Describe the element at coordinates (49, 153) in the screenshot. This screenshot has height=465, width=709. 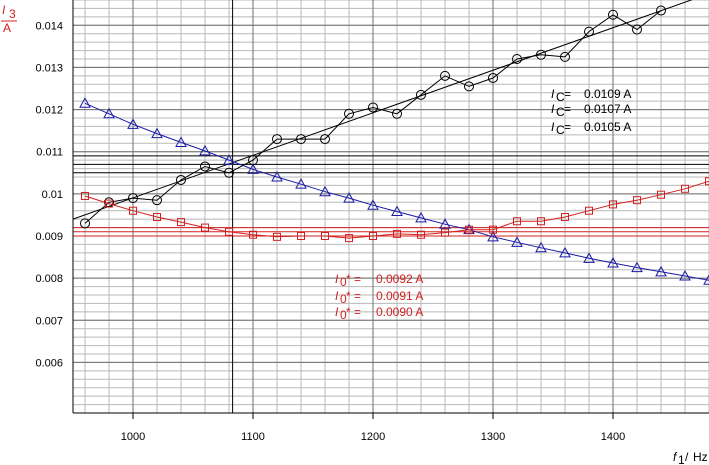
I see `y-tick-label: 0.011` at that location.